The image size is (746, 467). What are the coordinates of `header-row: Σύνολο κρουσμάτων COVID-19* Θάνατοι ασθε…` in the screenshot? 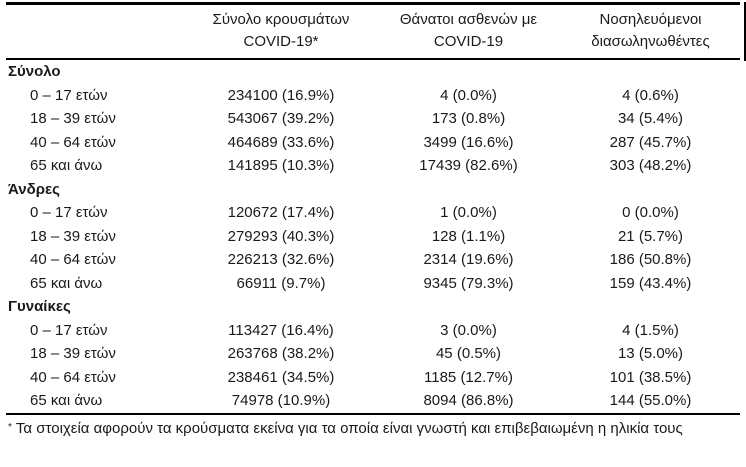 It's located at (373, 31).